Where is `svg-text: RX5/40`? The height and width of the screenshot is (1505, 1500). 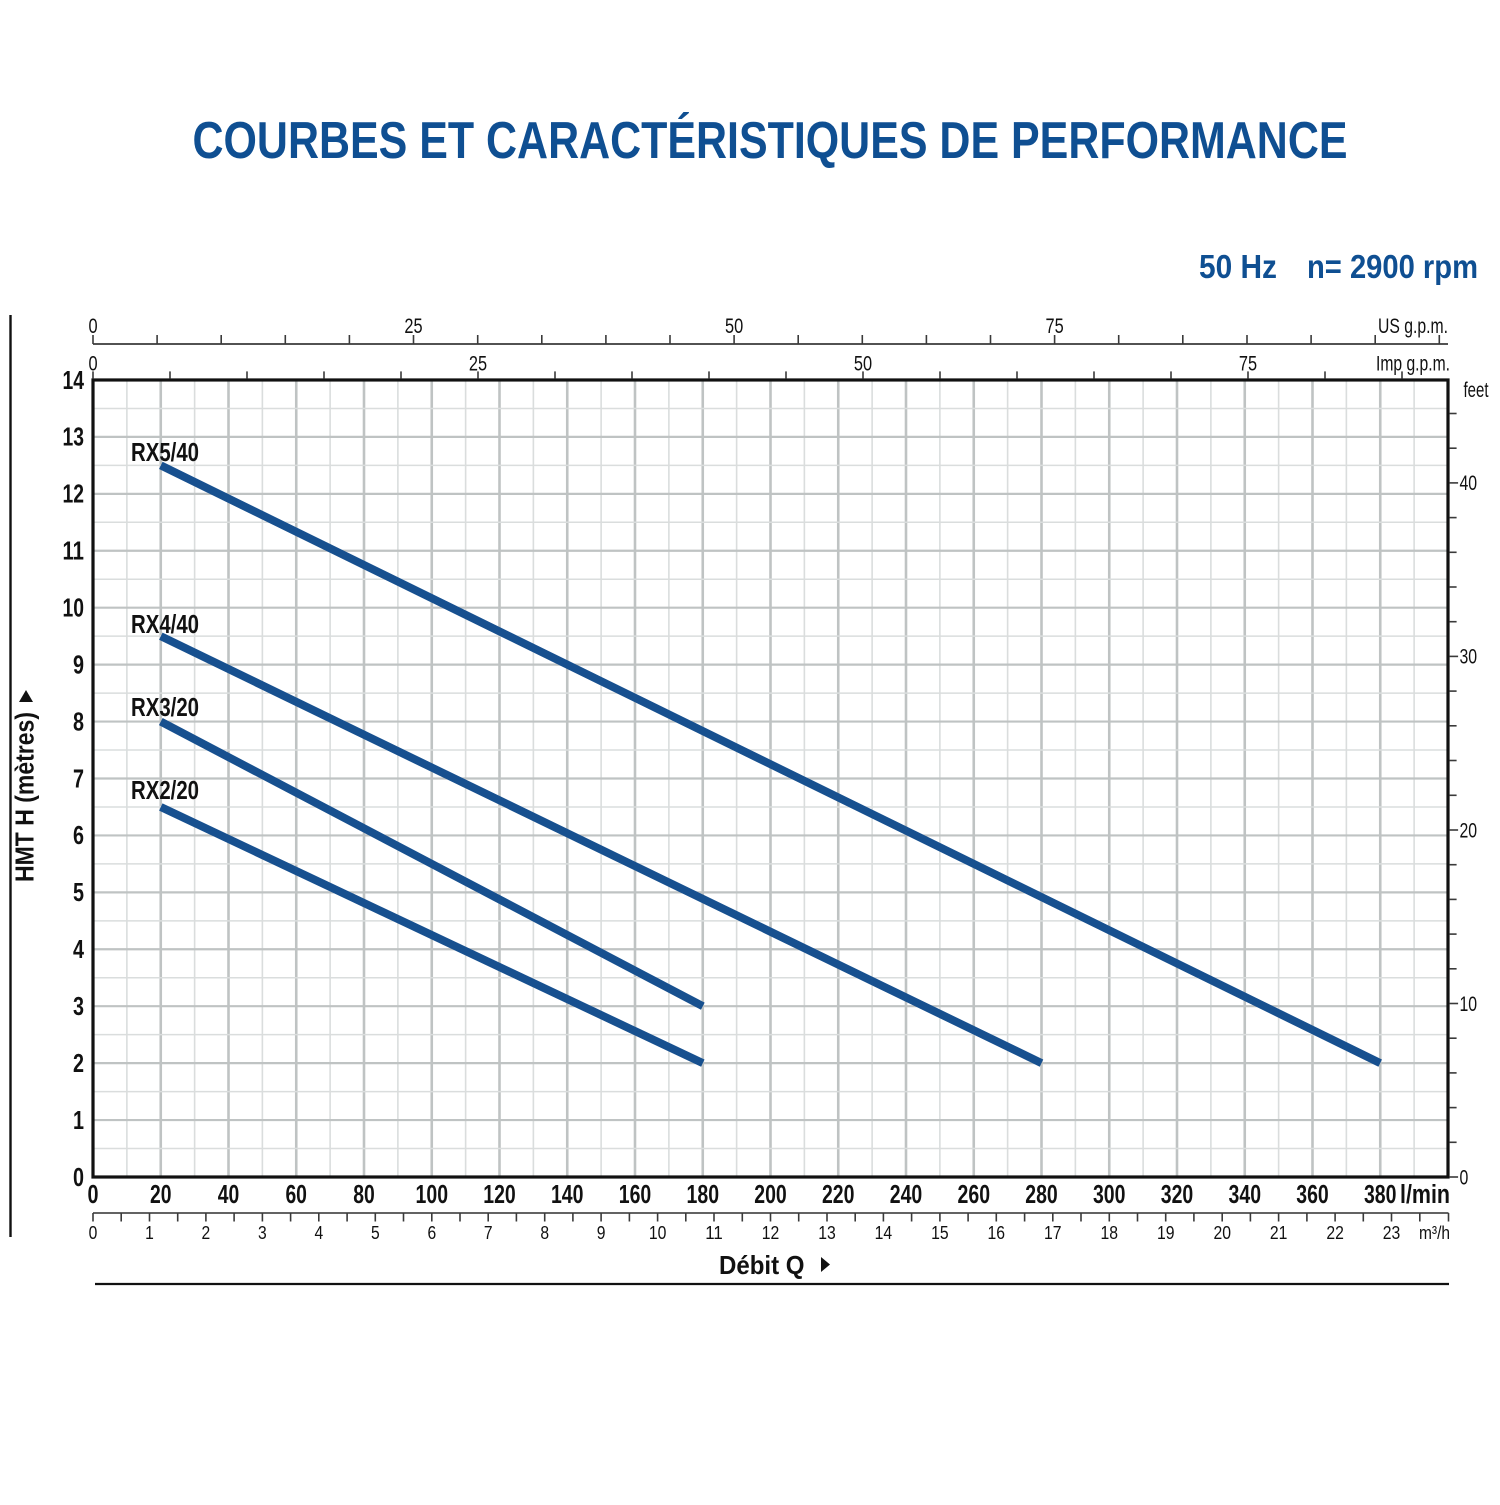 svg-text: RX5/40 is located at coordinates (165, 453).